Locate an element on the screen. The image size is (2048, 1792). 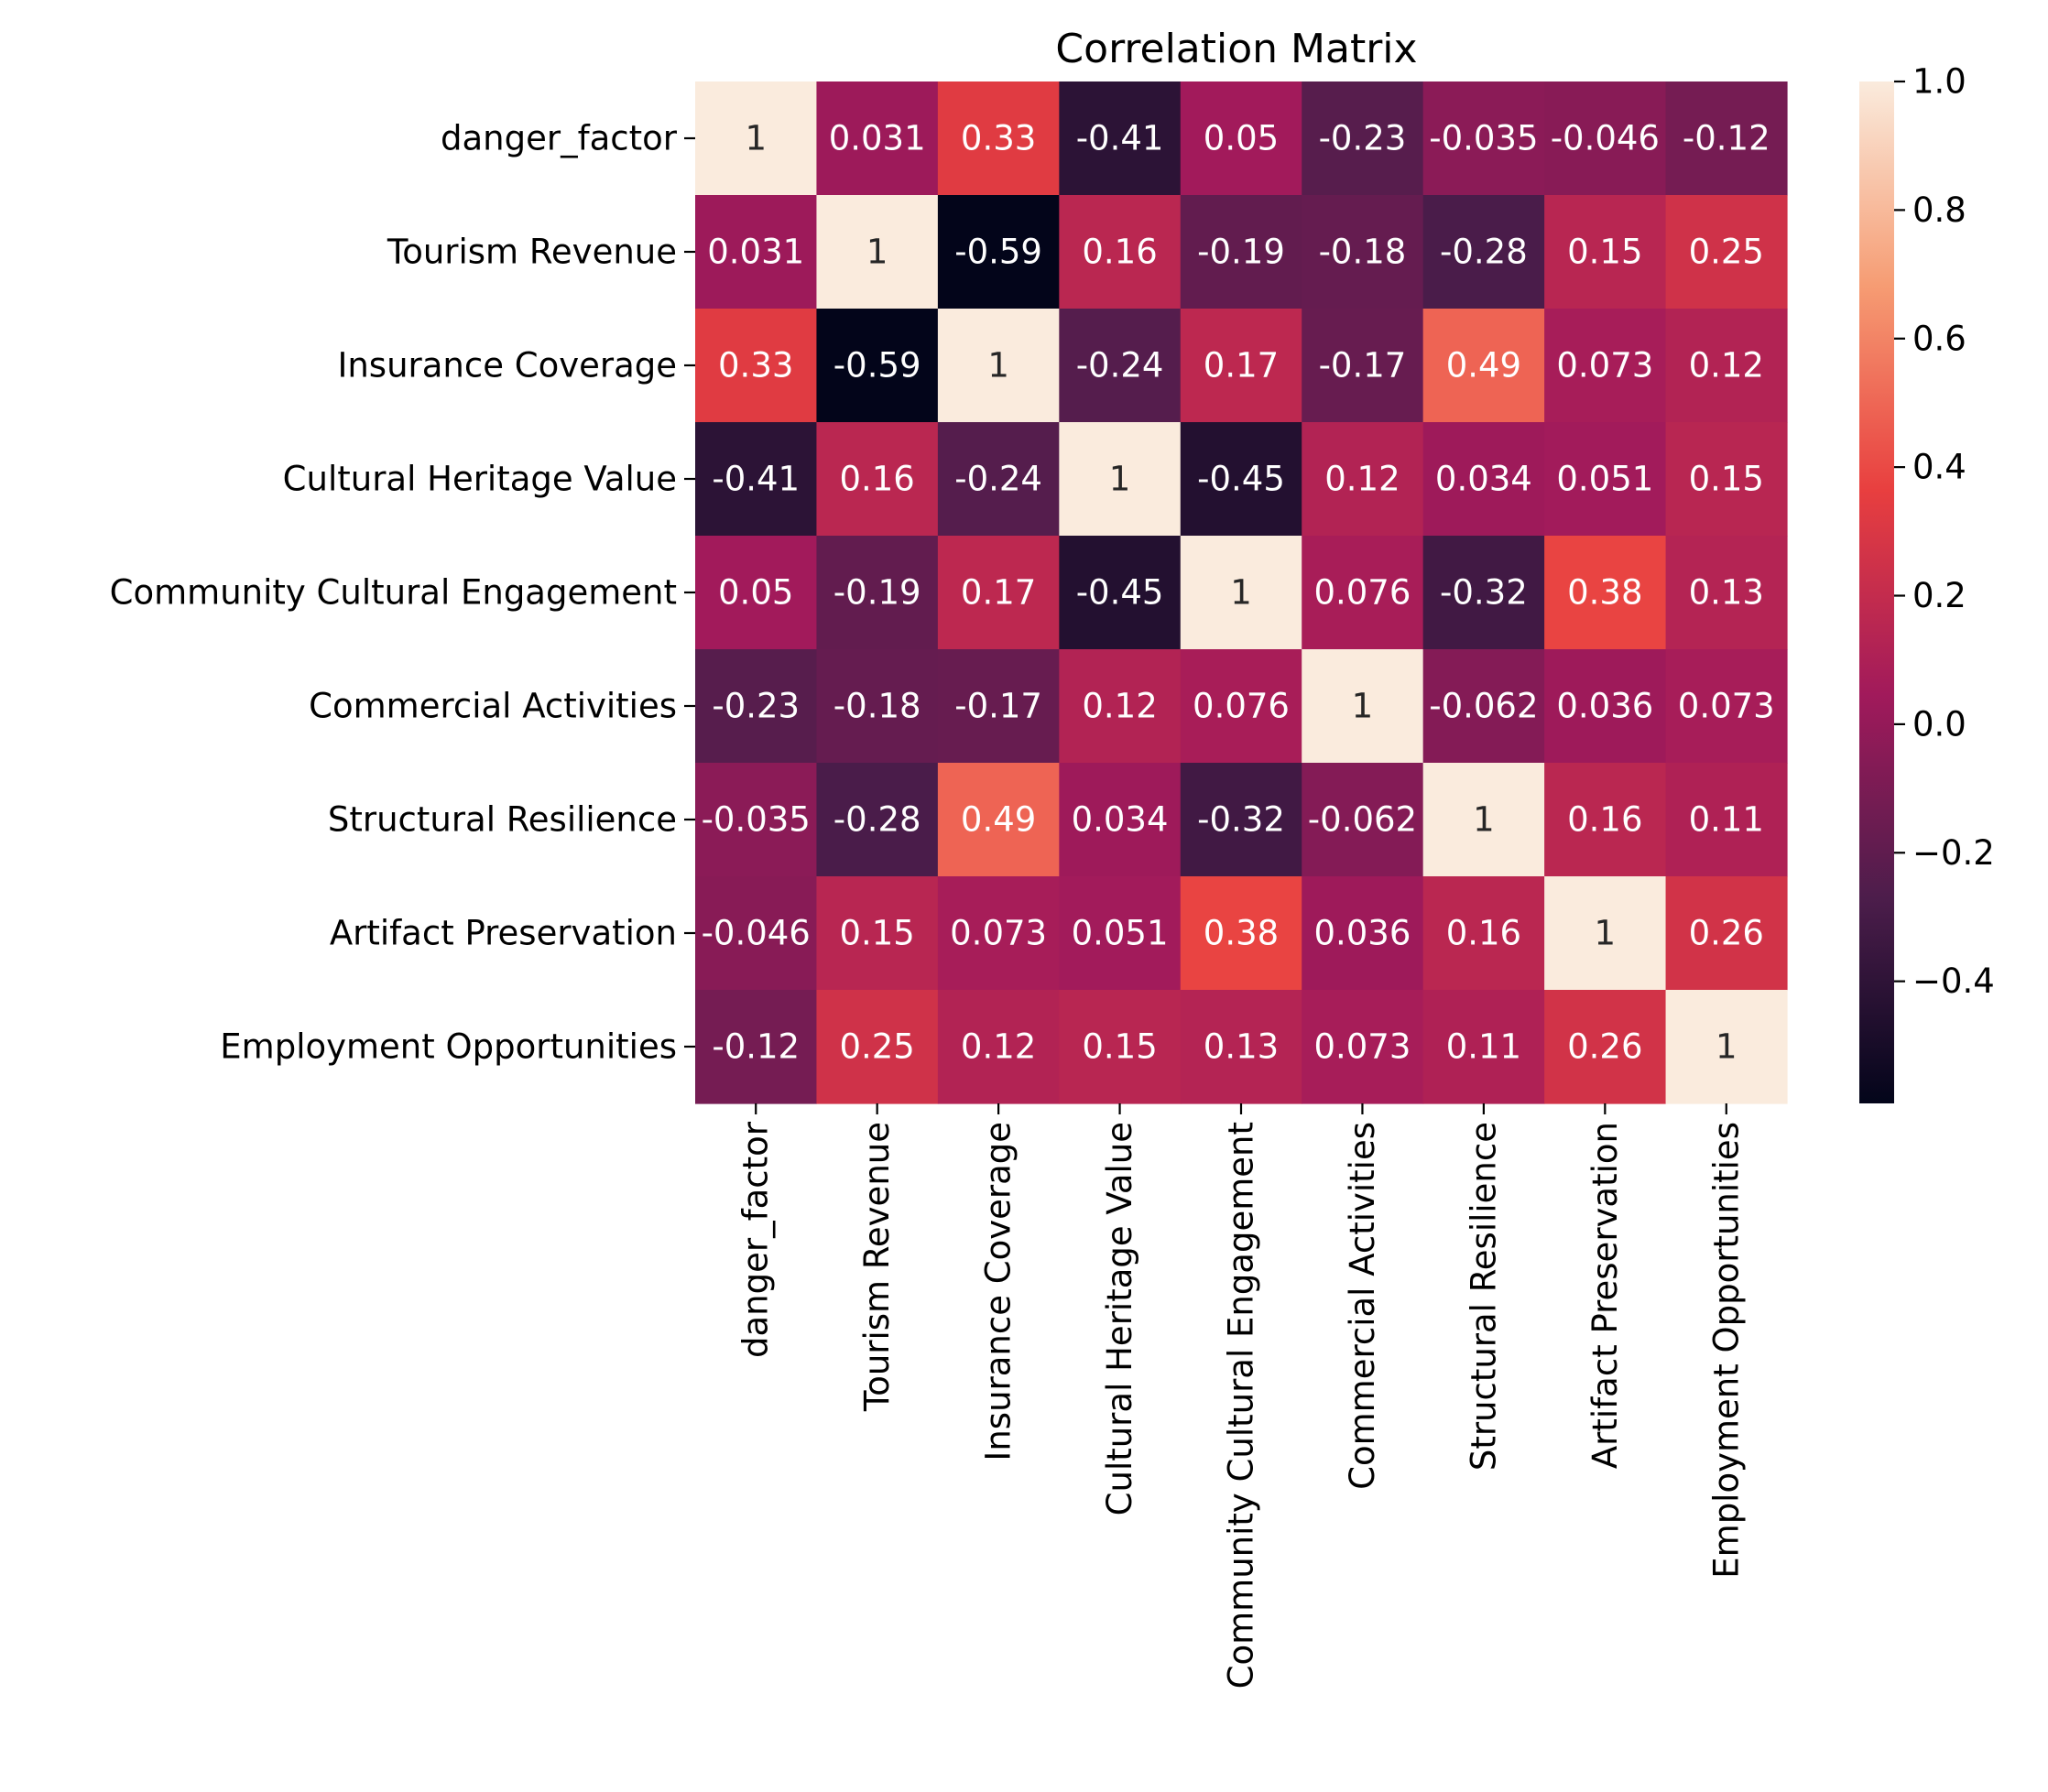
cell-annotation: 0.11 is located at coordinates (1483, 1047).